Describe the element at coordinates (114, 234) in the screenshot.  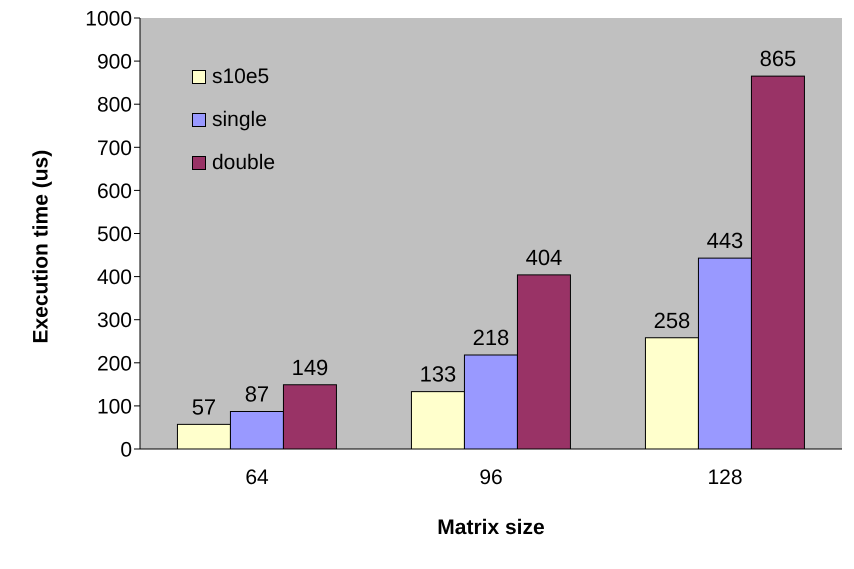
I see `y-tick-label: 500` at that location.